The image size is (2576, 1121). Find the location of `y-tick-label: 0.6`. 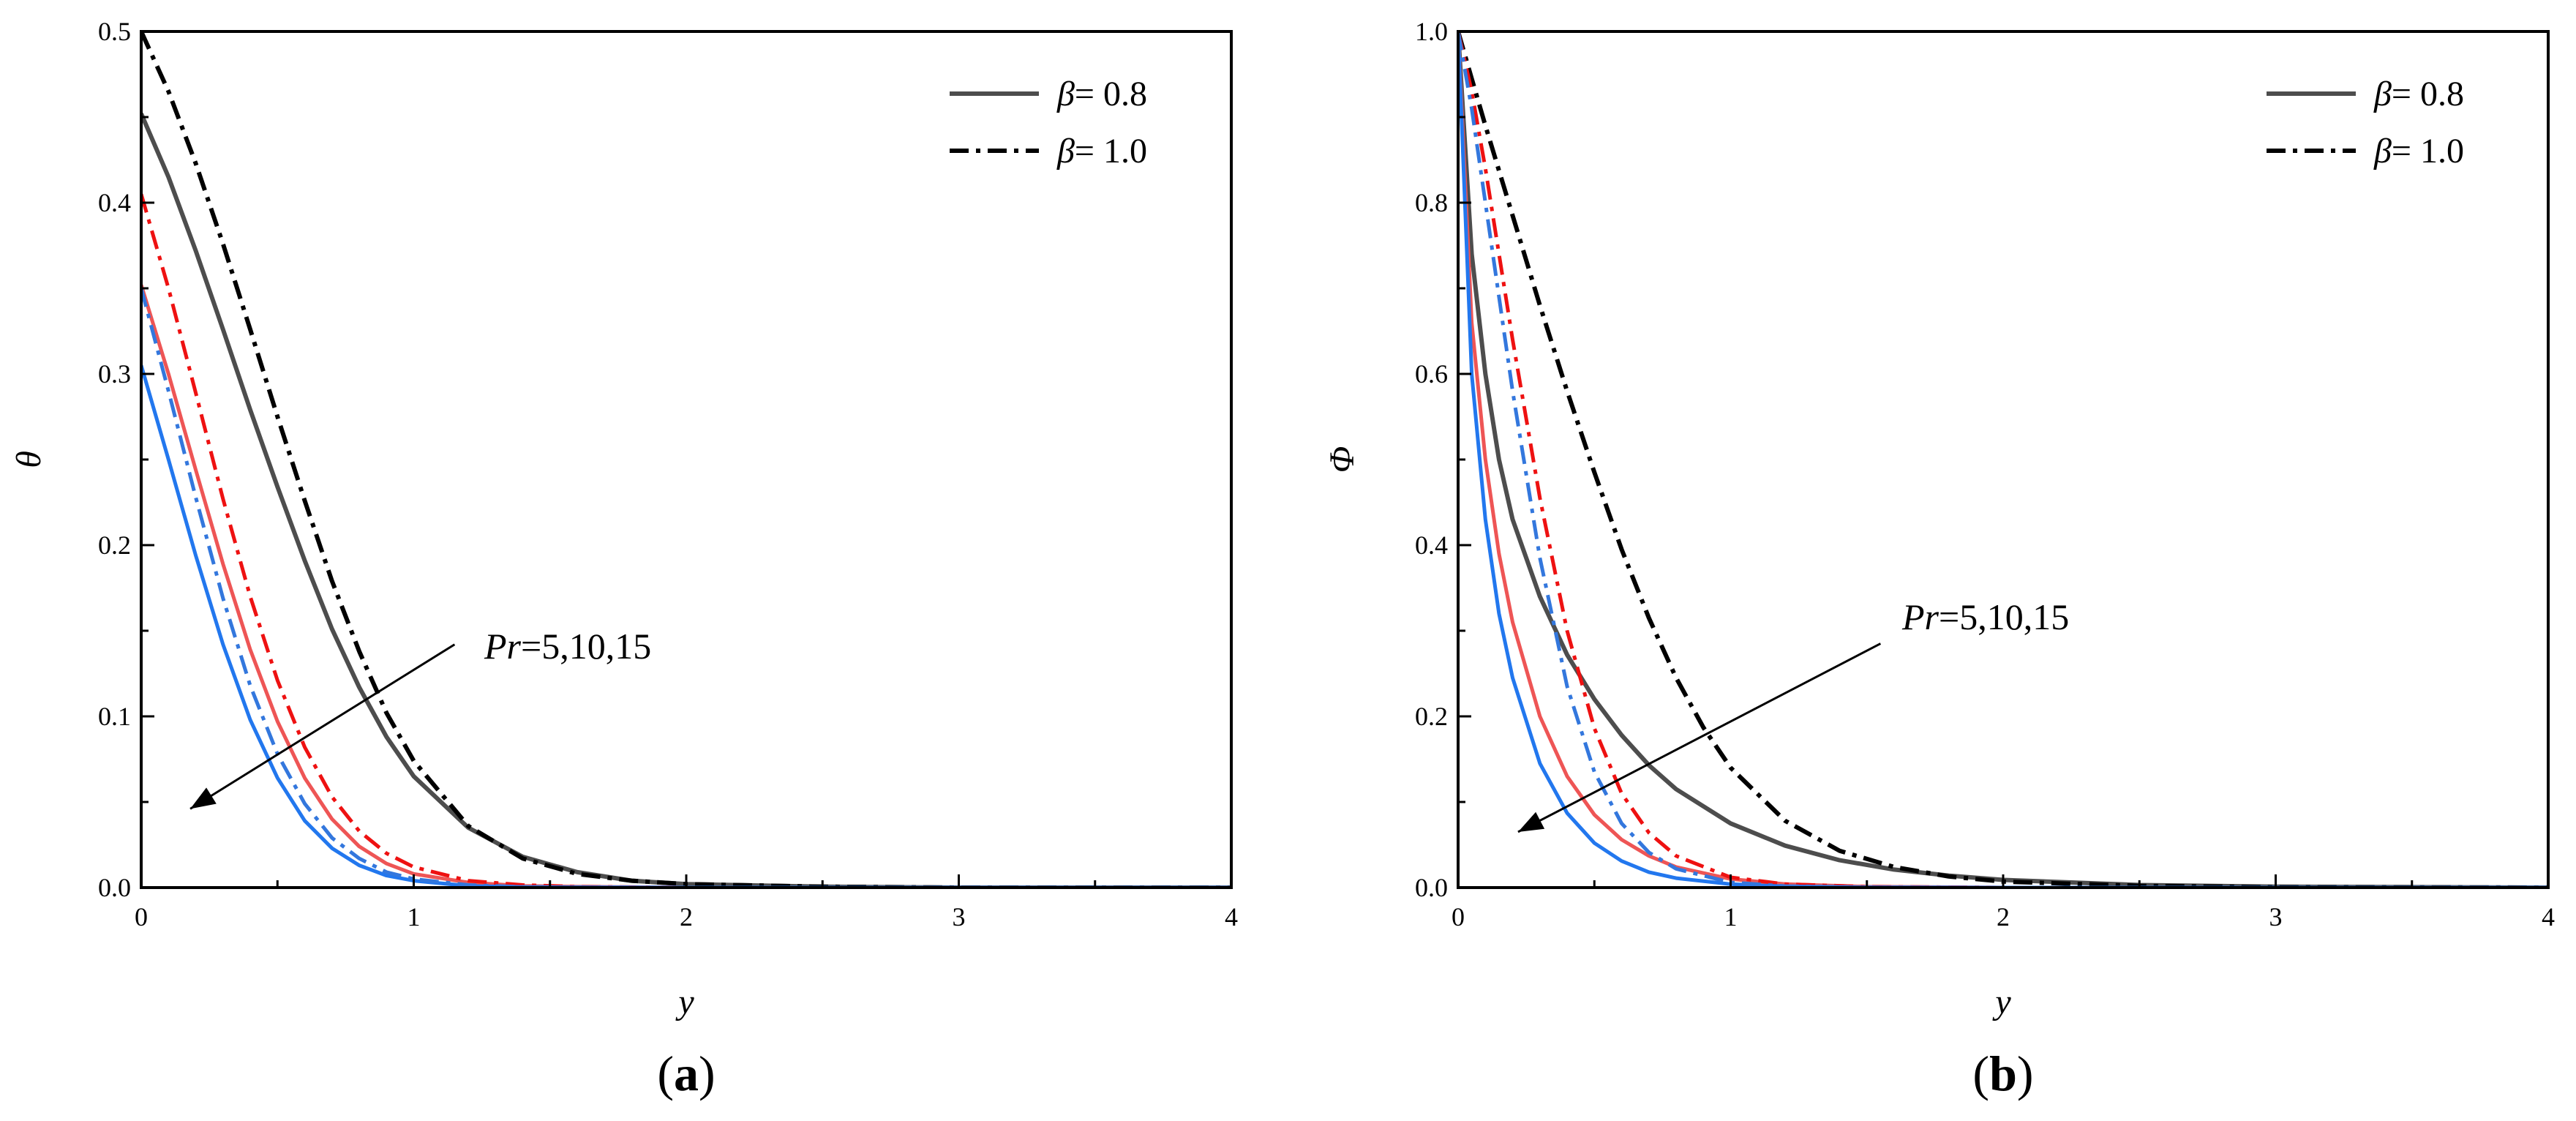

y-tick-label: 0.6 is located at coordinates (1431, 374).